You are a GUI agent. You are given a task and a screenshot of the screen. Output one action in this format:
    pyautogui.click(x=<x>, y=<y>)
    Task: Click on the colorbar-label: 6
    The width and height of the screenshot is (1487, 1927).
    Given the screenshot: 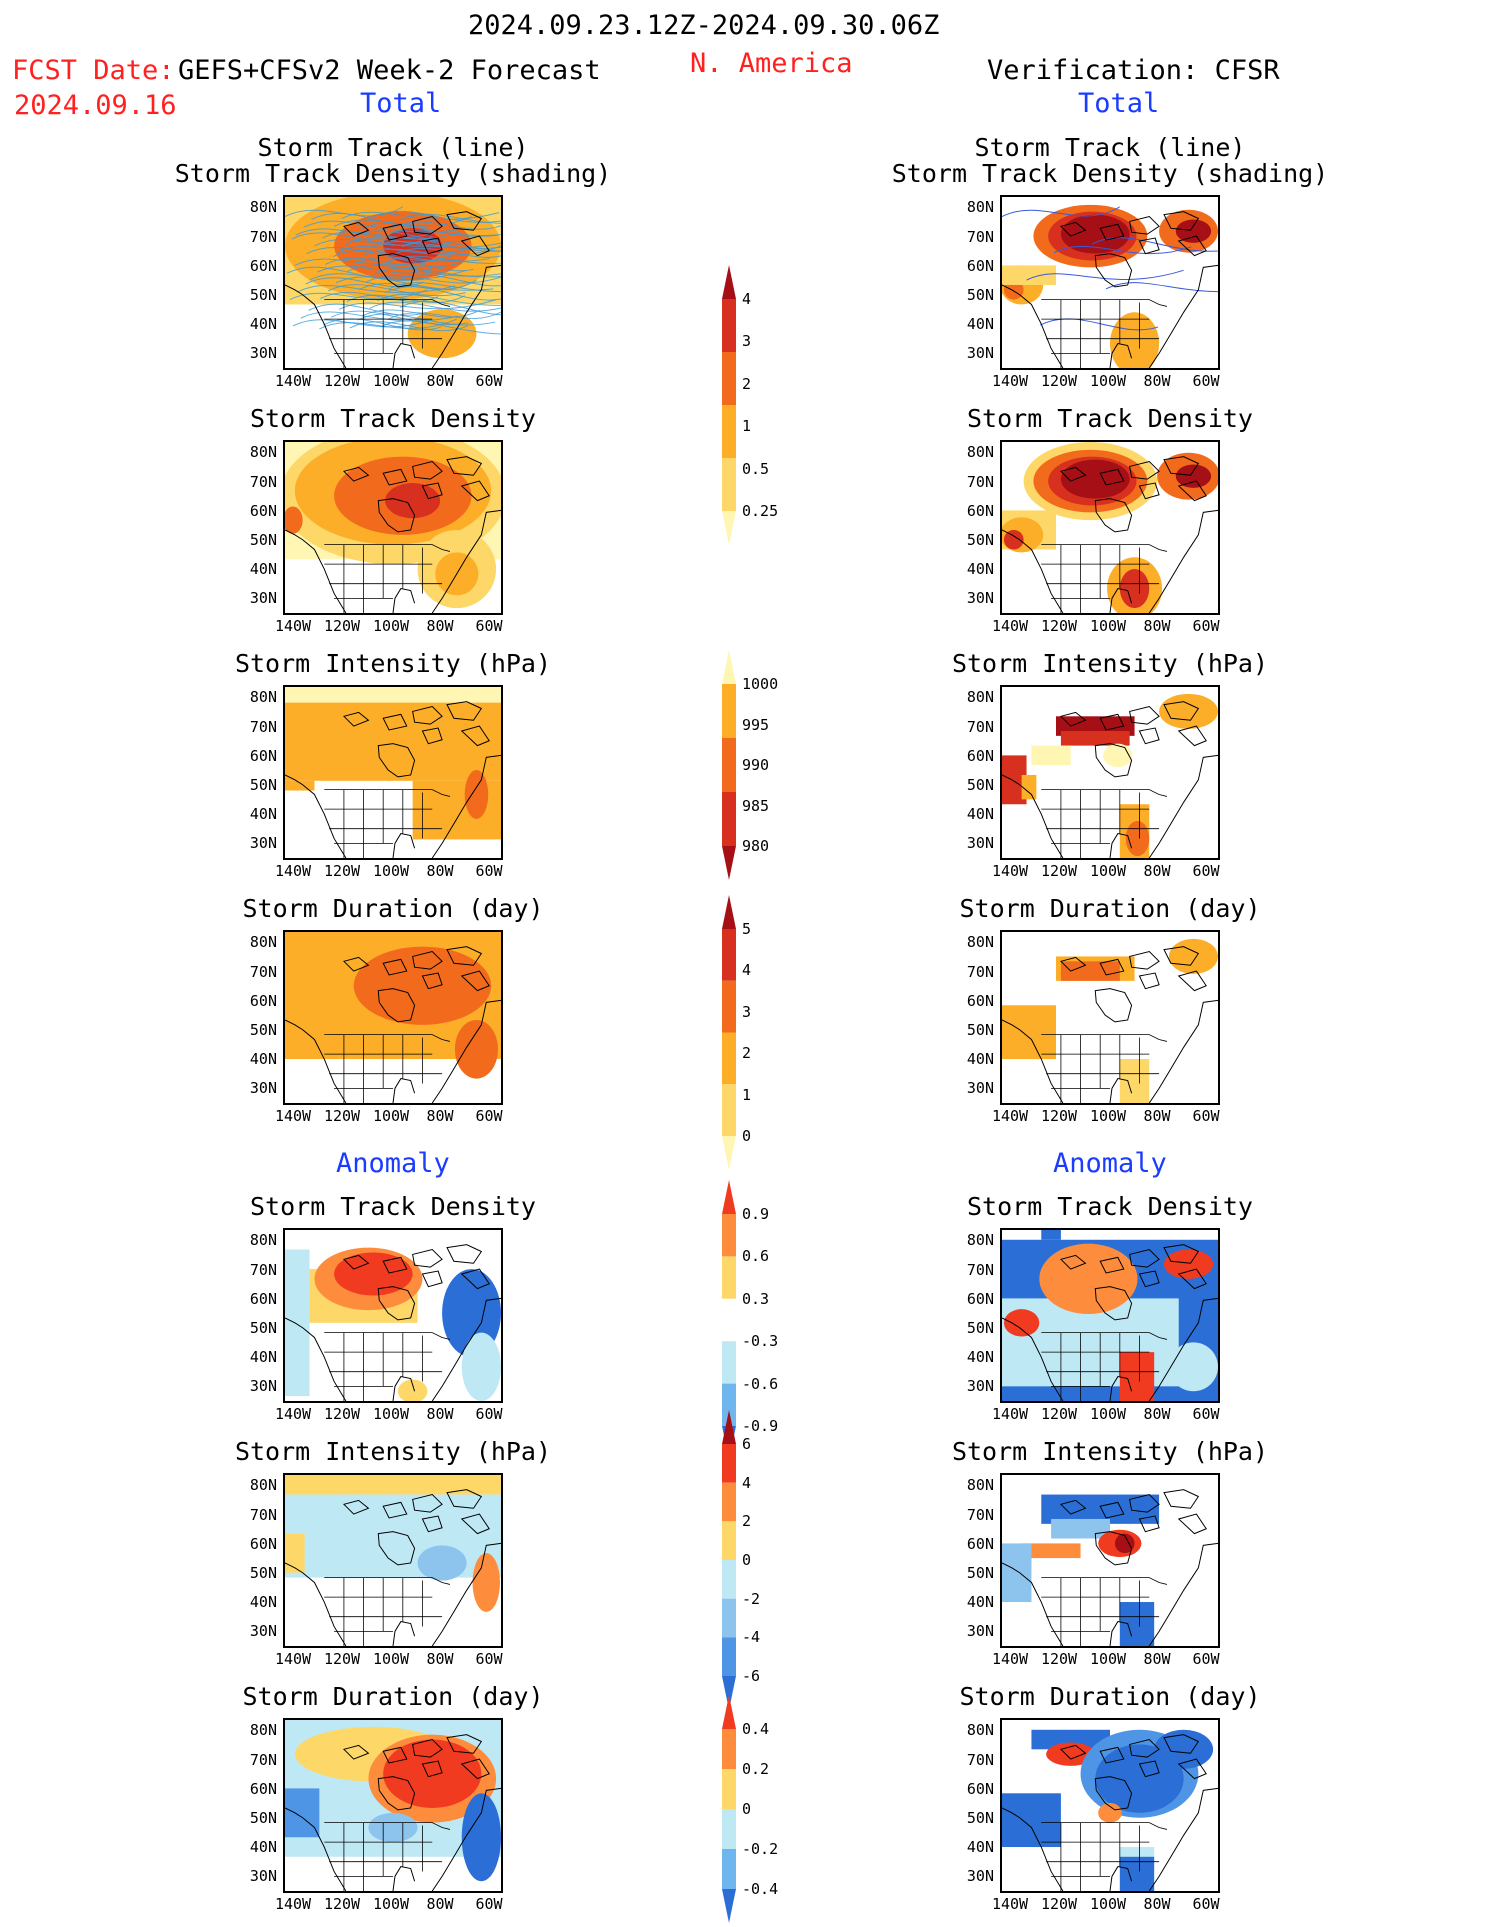 What is the action you would take?
    pyautogui.click(x=747, y=1444)
    